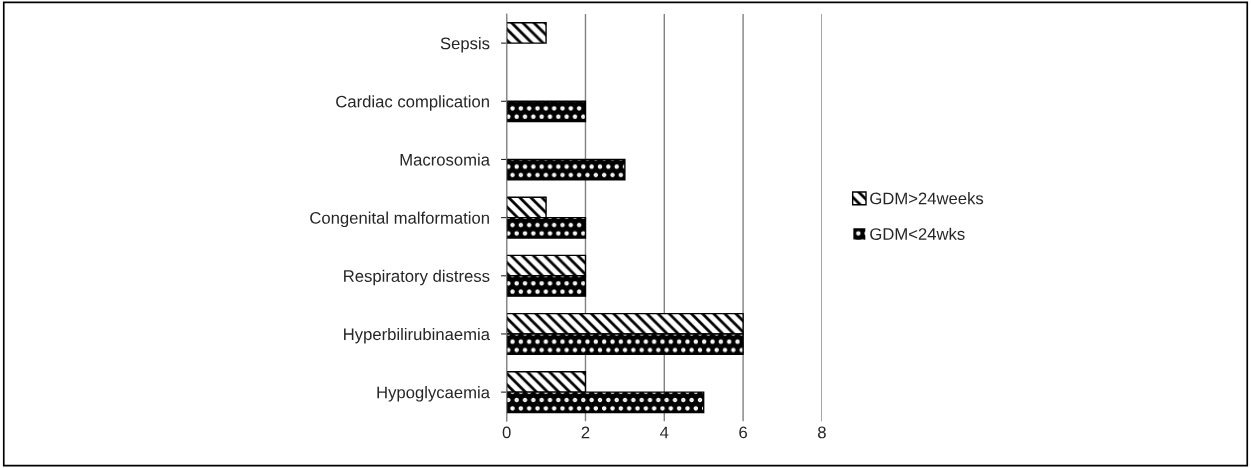  I want to click on legend-label: GDM<24wks, so click(917, 233).